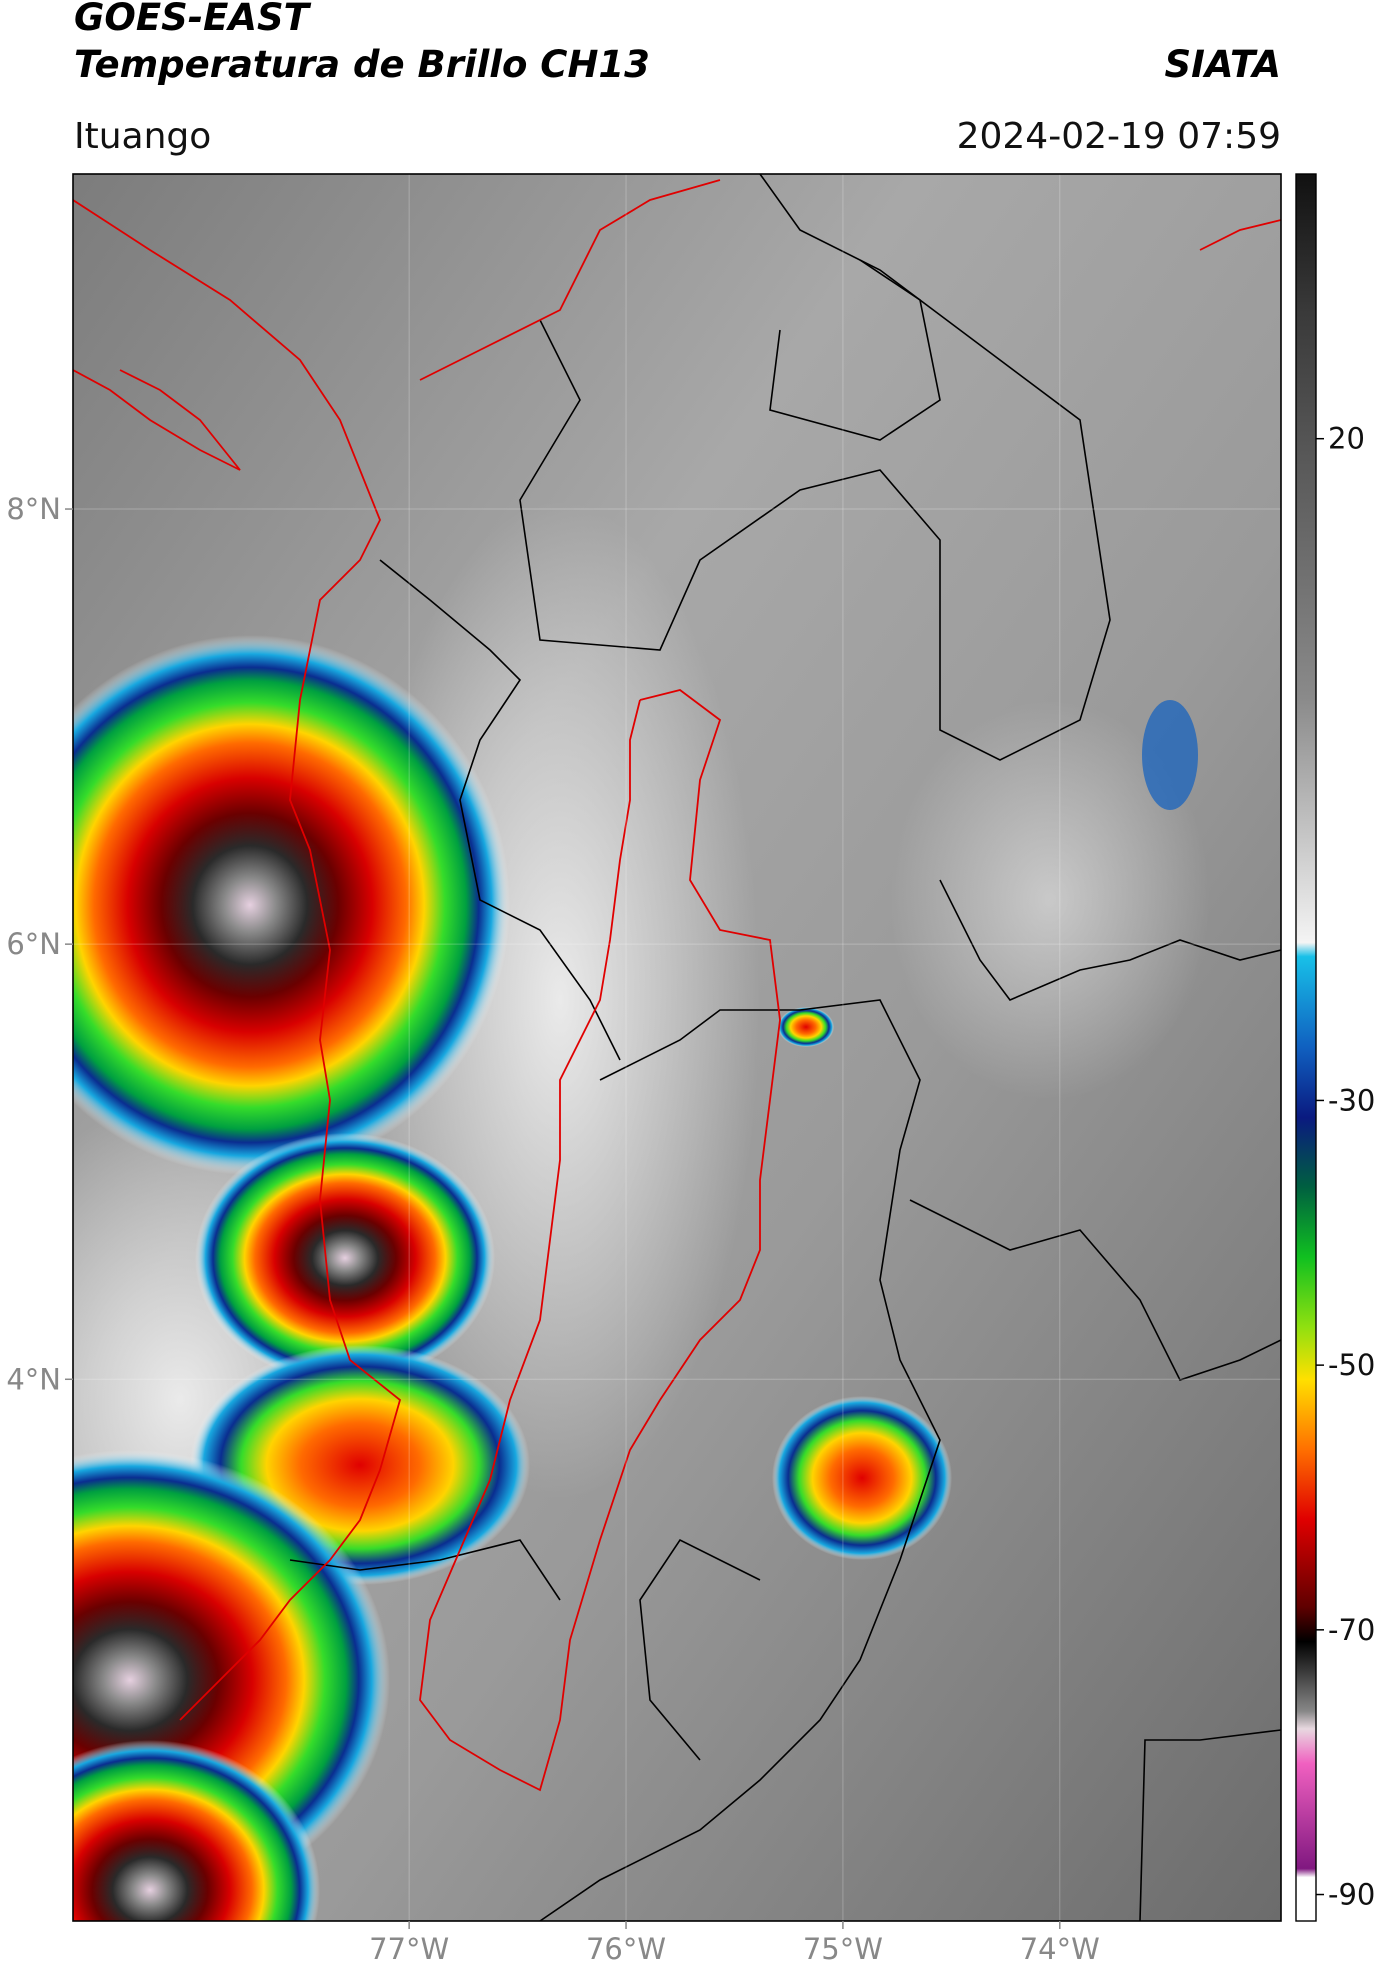 The height and width of the screenshot is (1981, 1384). What do you see at coordinates (33, 944) in the screenshot?
I see `y-tick-label: 6°N` at bounding box center [33, 944].